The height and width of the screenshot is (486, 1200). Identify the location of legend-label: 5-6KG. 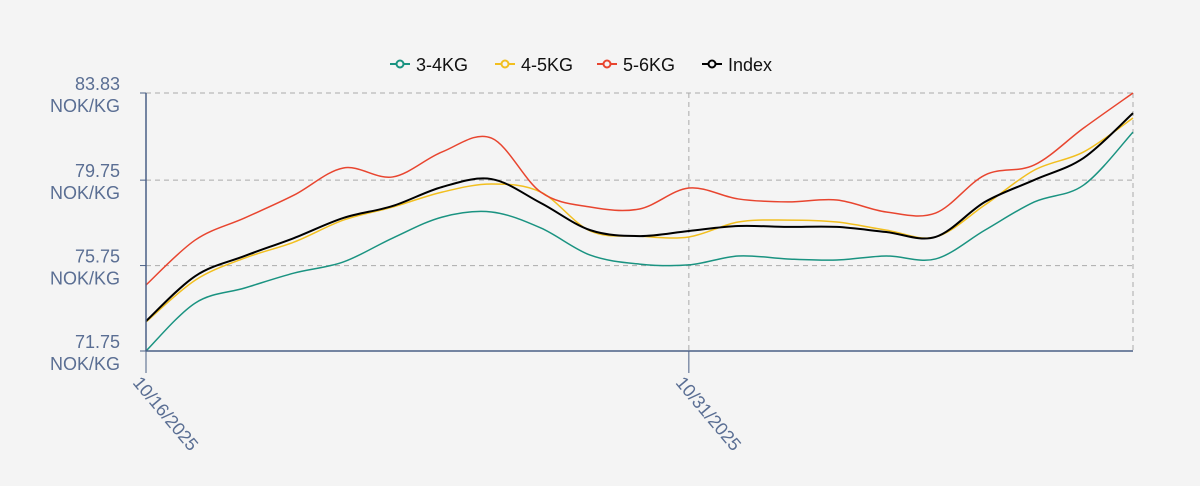
(649, 65).